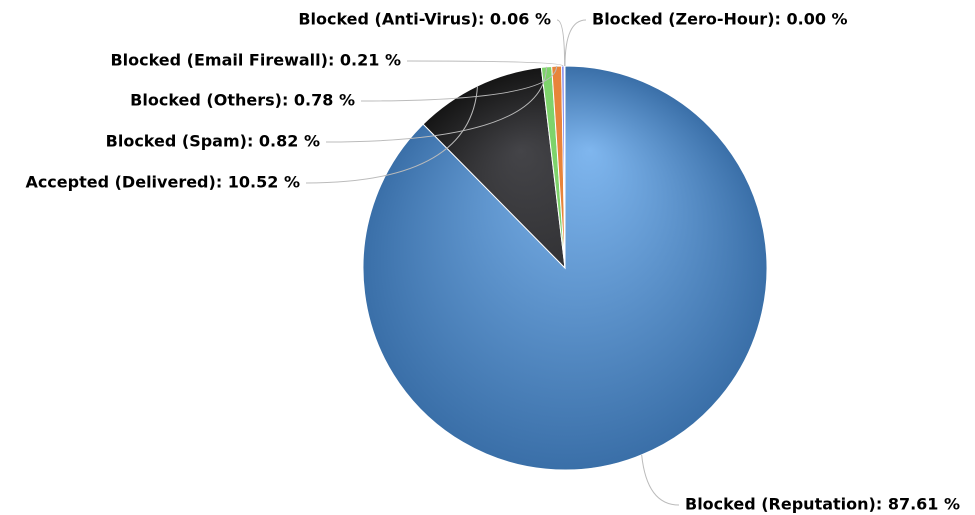  What do you see at coordinates (720, 19) in the screenshot?
I see `slice-label: Blocked (Zero-Hour): 0.00 %` at bounding box center [720, 19].